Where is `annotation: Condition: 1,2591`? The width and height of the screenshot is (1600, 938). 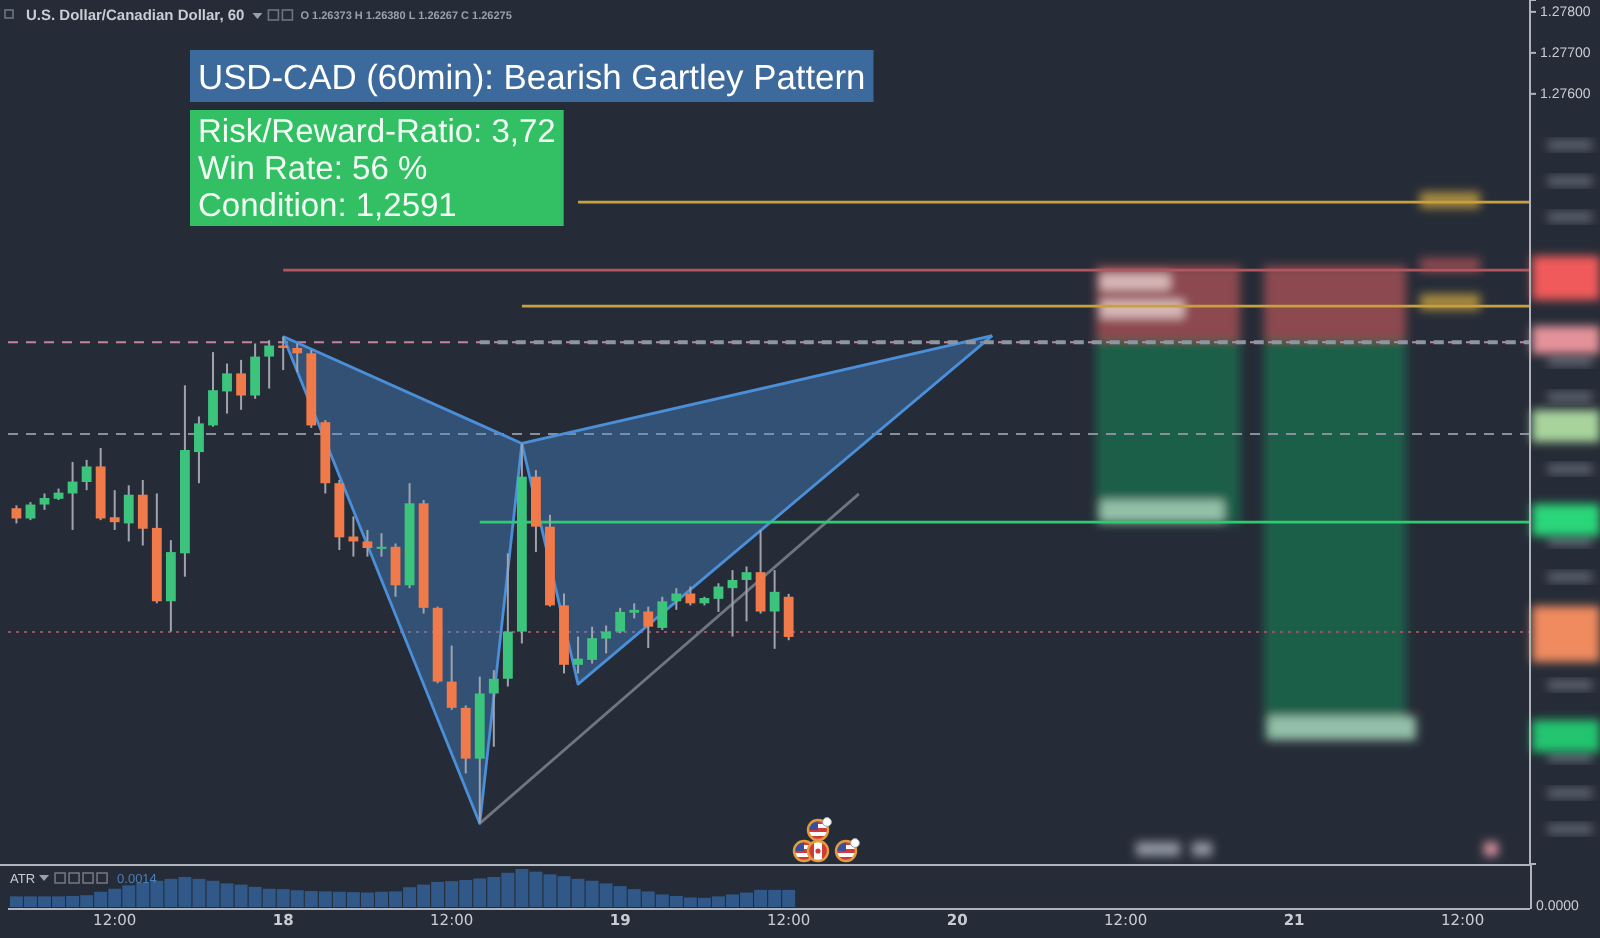 annotation: Condition: 1,2591 is located at coordinates (327, 206).